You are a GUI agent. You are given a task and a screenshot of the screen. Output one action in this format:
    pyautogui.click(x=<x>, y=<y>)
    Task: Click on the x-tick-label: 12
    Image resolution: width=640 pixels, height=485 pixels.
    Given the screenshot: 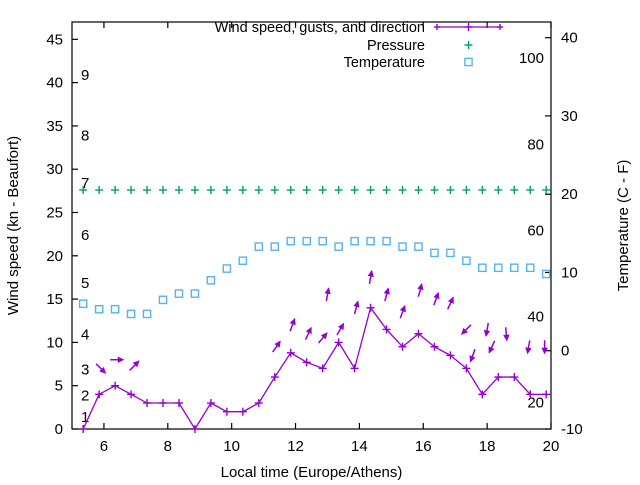 What is the action you would take?
    pyautogui.click(x=295, y=446)
    